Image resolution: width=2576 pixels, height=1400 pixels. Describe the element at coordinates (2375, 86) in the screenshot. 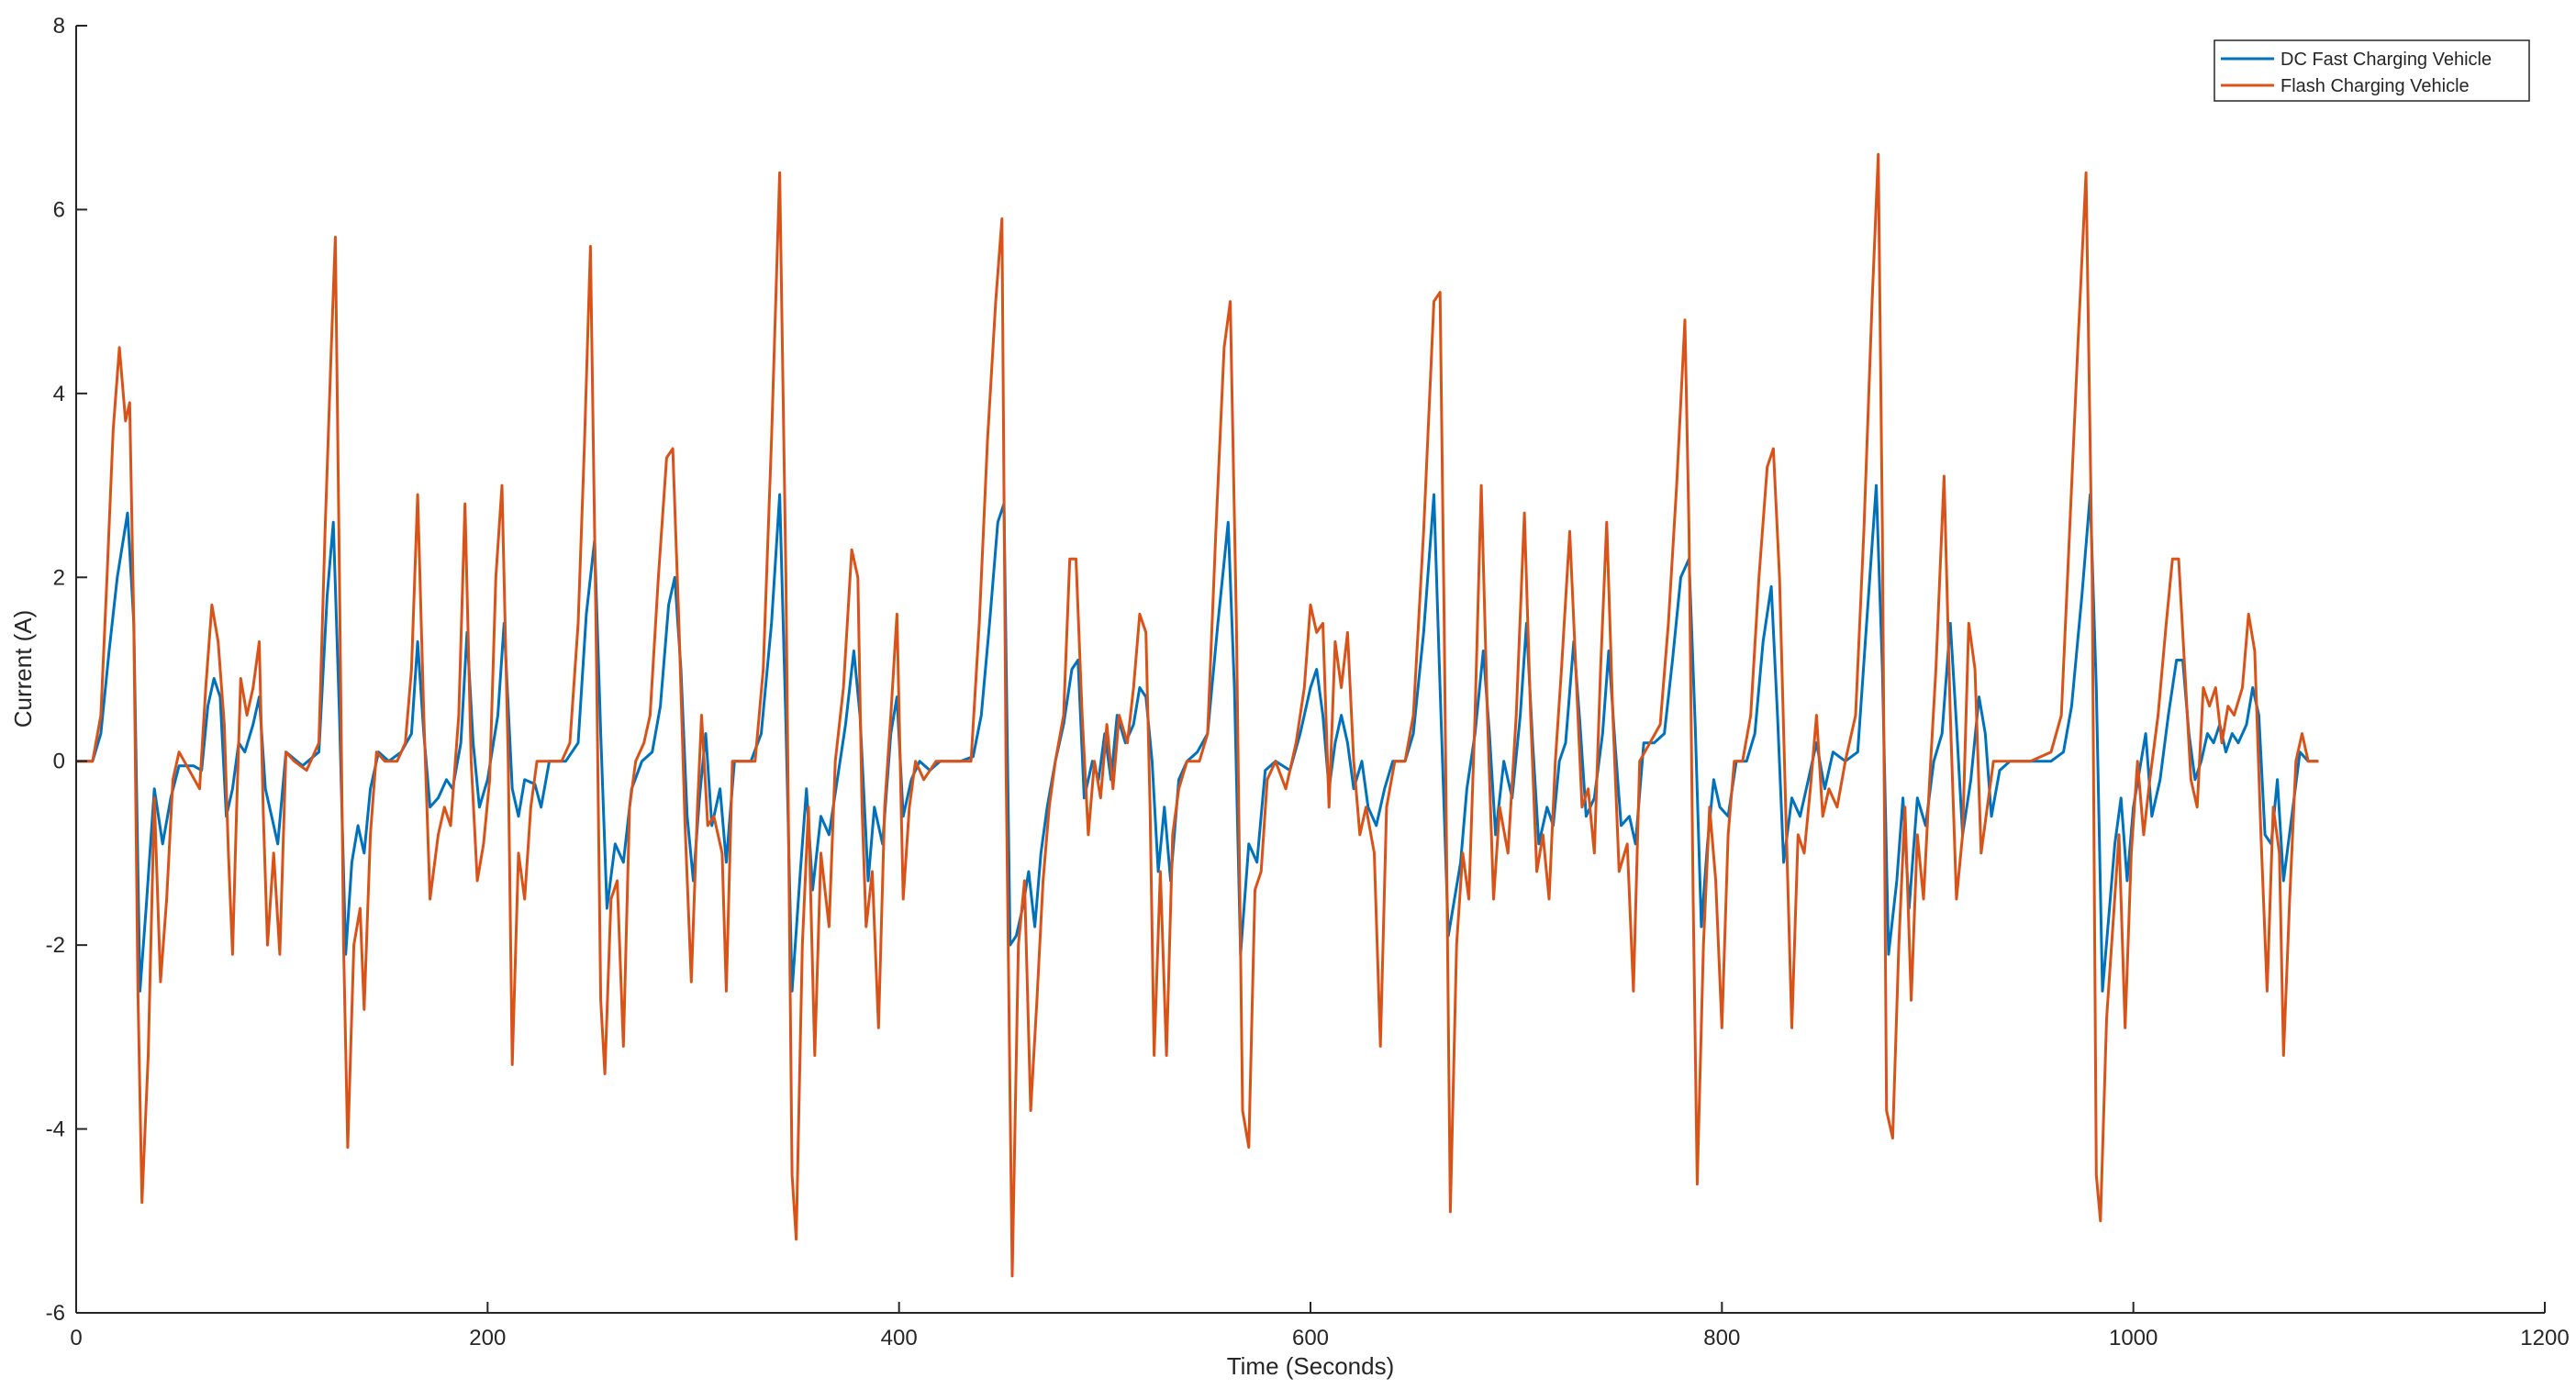

I see `legend-label-flash-charging: Flash Charging Vehicle` at that location.